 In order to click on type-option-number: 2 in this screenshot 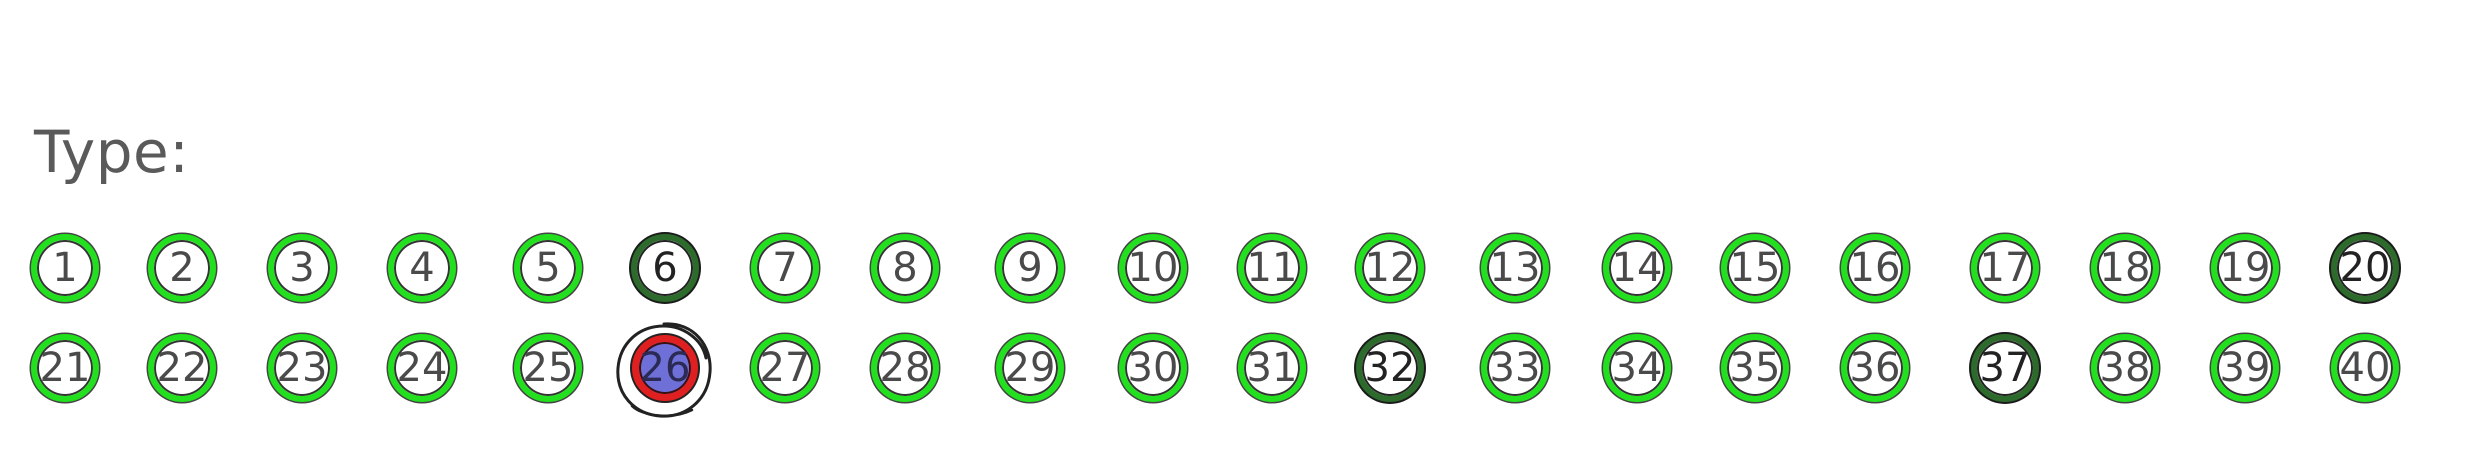, I will do `click(182, 268)`.